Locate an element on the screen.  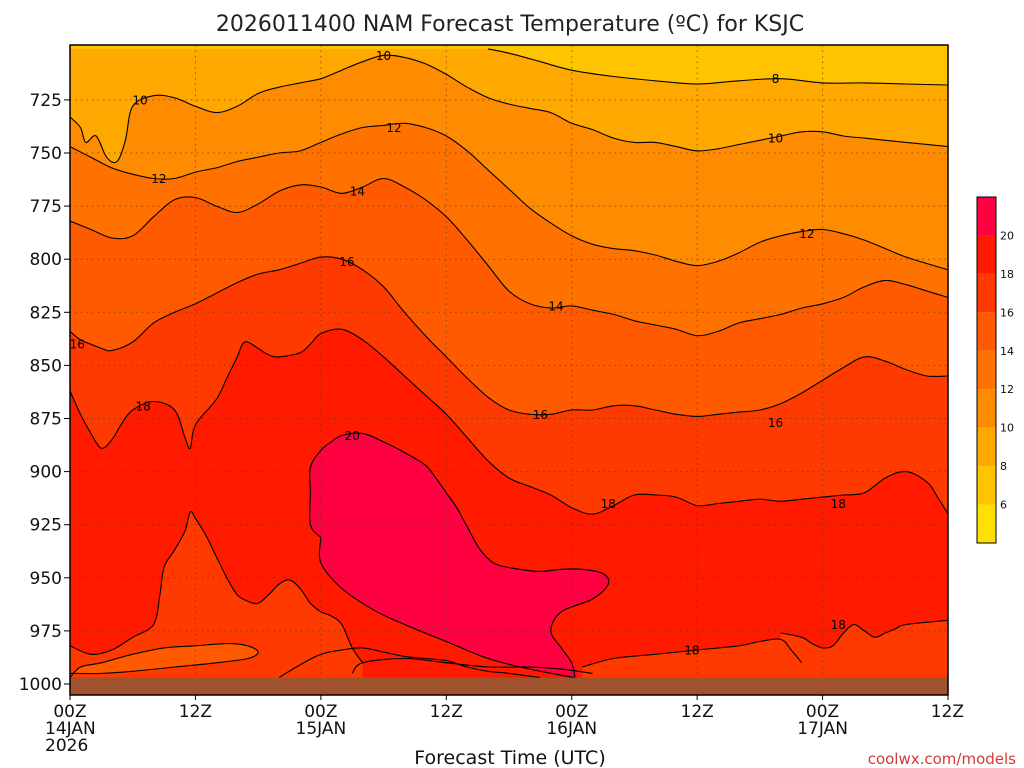
y-tick-label: 800 is located at coordinates (46, 260).